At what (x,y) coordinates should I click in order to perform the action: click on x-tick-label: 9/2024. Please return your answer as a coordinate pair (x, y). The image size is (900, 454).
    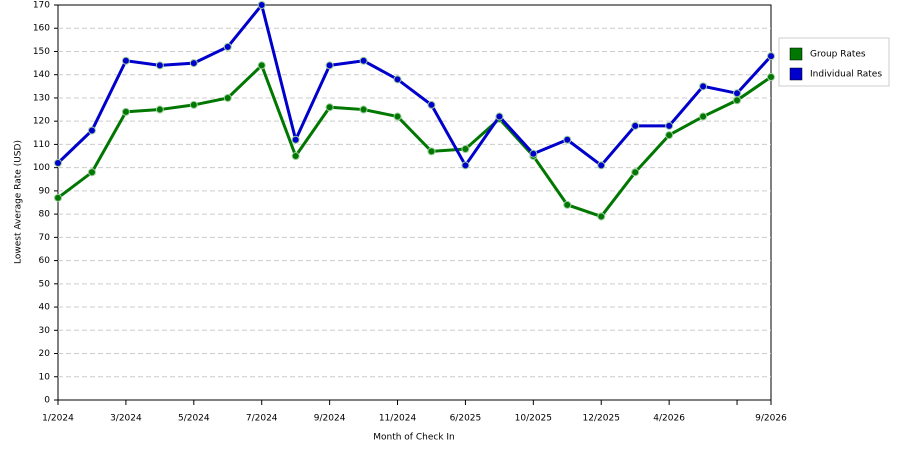
    Looking at the image, I should click on (330, 419).